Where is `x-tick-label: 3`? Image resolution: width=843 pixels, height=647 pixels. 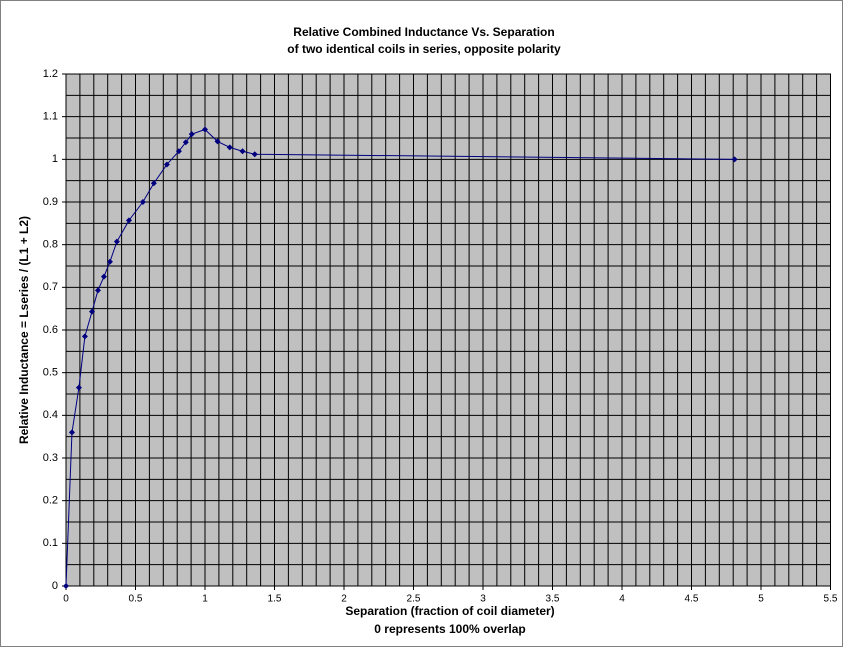 x-tick-label: 3 is located at coordinates (483, 599).